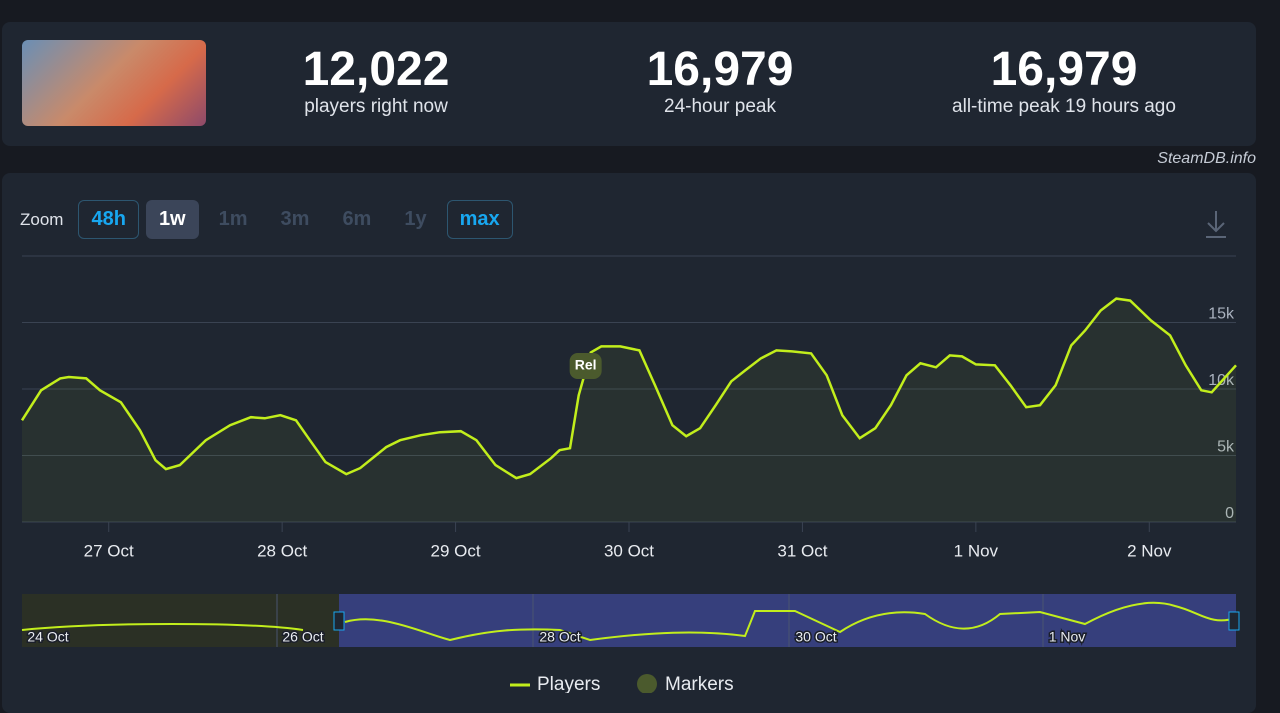  I want to click on x-tick-label: 1 Nov, so click(976, 550).